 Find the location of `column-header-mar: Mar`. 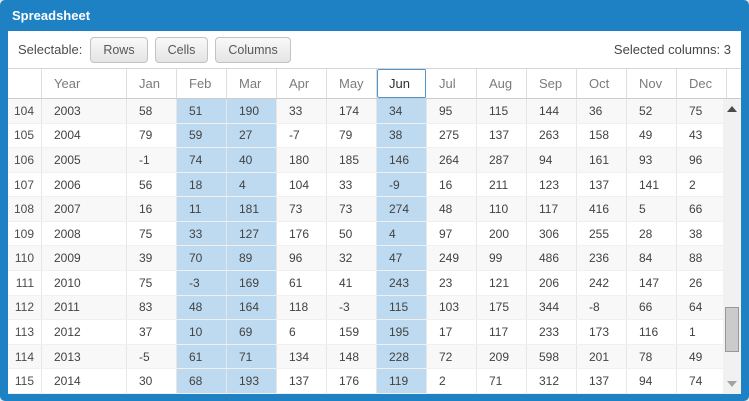

column-header-mar: Mar is located at coordinates (252, 83).